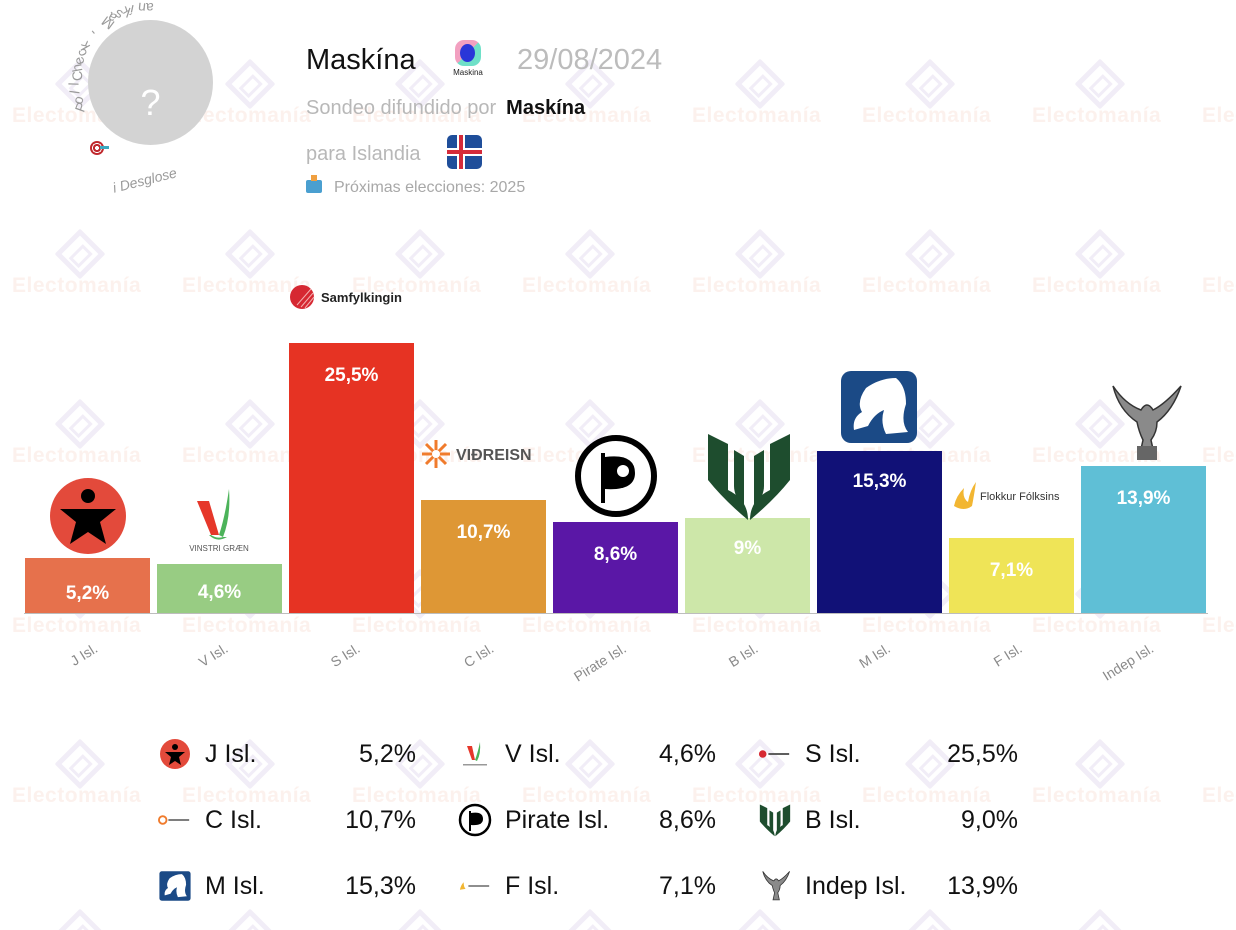 The image size is (1236, 930). What do you see at coordinates (293, 754) in the screenshot?
I see `legend-item: J Isl. 5,2%` at bounding box center [293, 754].